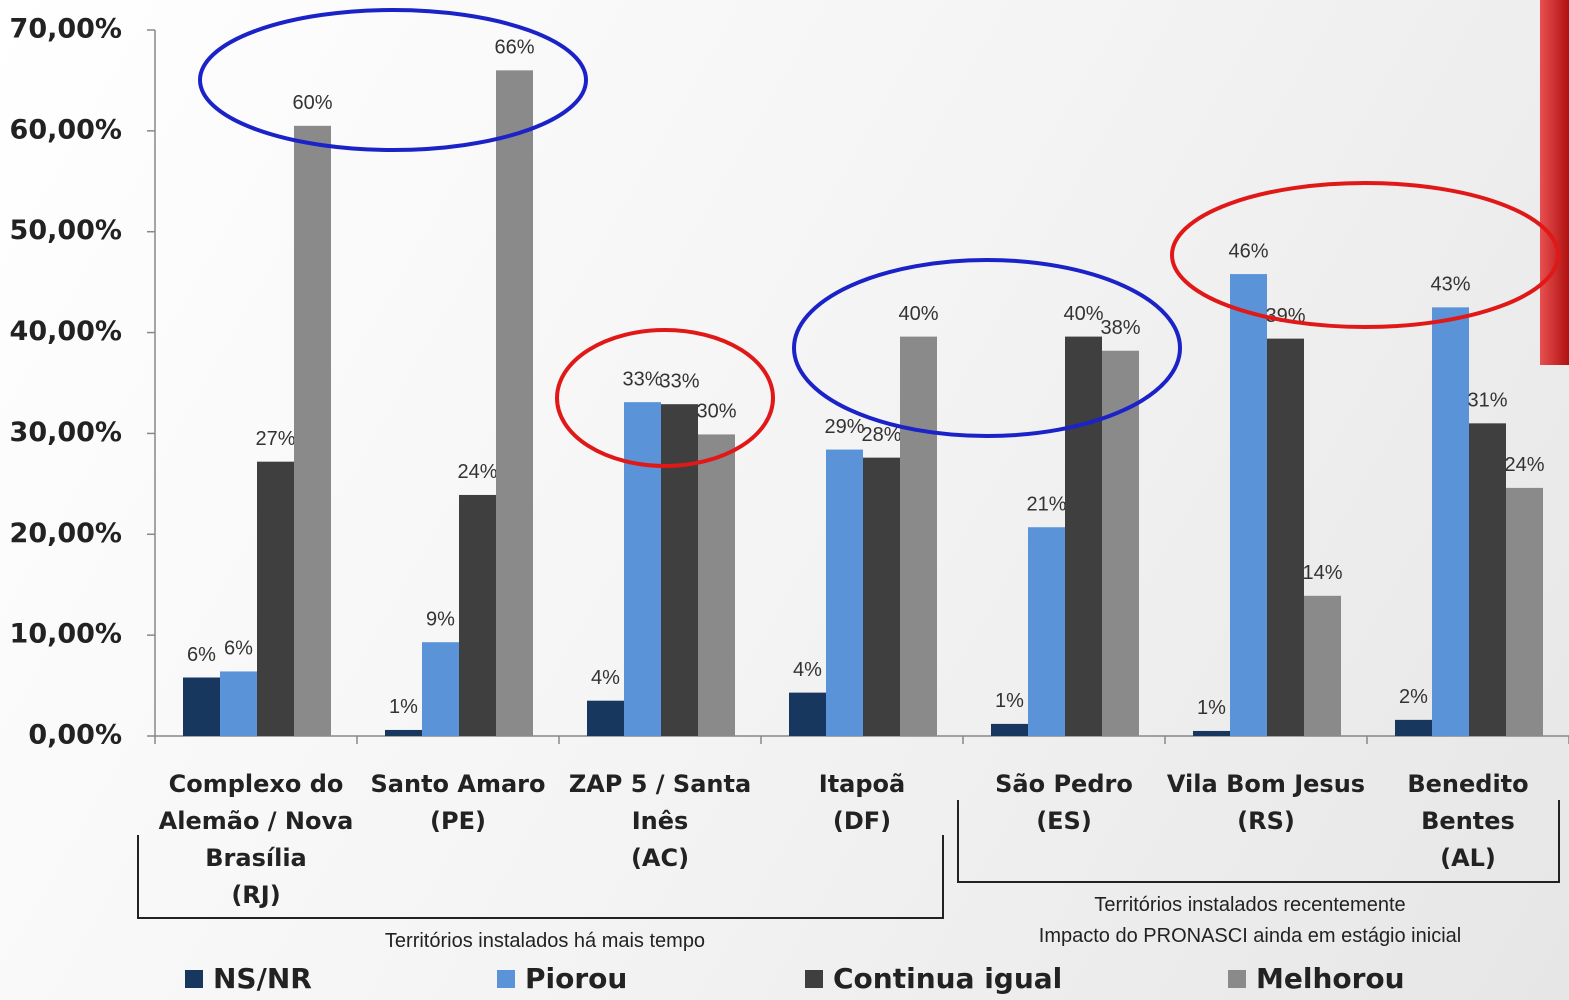 Image resolution: width=1569 pixels, height=1000 pixels. I want to click on data-label: 2%, so click(1413, 697).